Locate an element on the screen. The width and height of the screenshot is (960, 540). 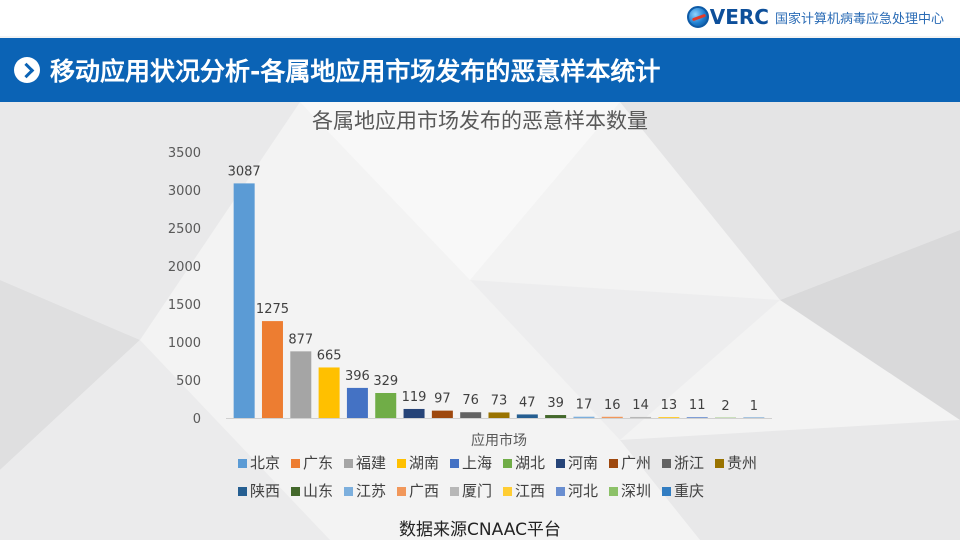
data-label: 14 is located at coordinates (640, 405).